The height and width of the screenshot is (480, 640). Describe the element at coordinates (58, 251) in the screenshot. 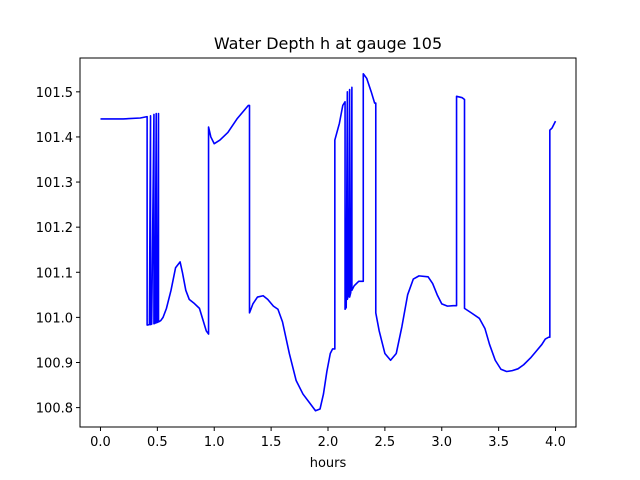

I see `y-axis: 100.8 100.9 101.0 101.1 101.2 101.3 101.4 101.5` at that location.